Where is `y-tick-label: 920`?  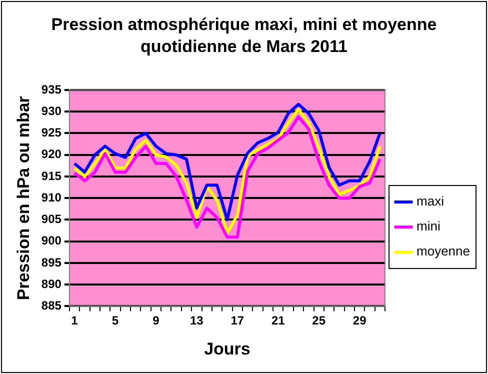
y-tick-label: 920 is located at coordinates (51, 154).